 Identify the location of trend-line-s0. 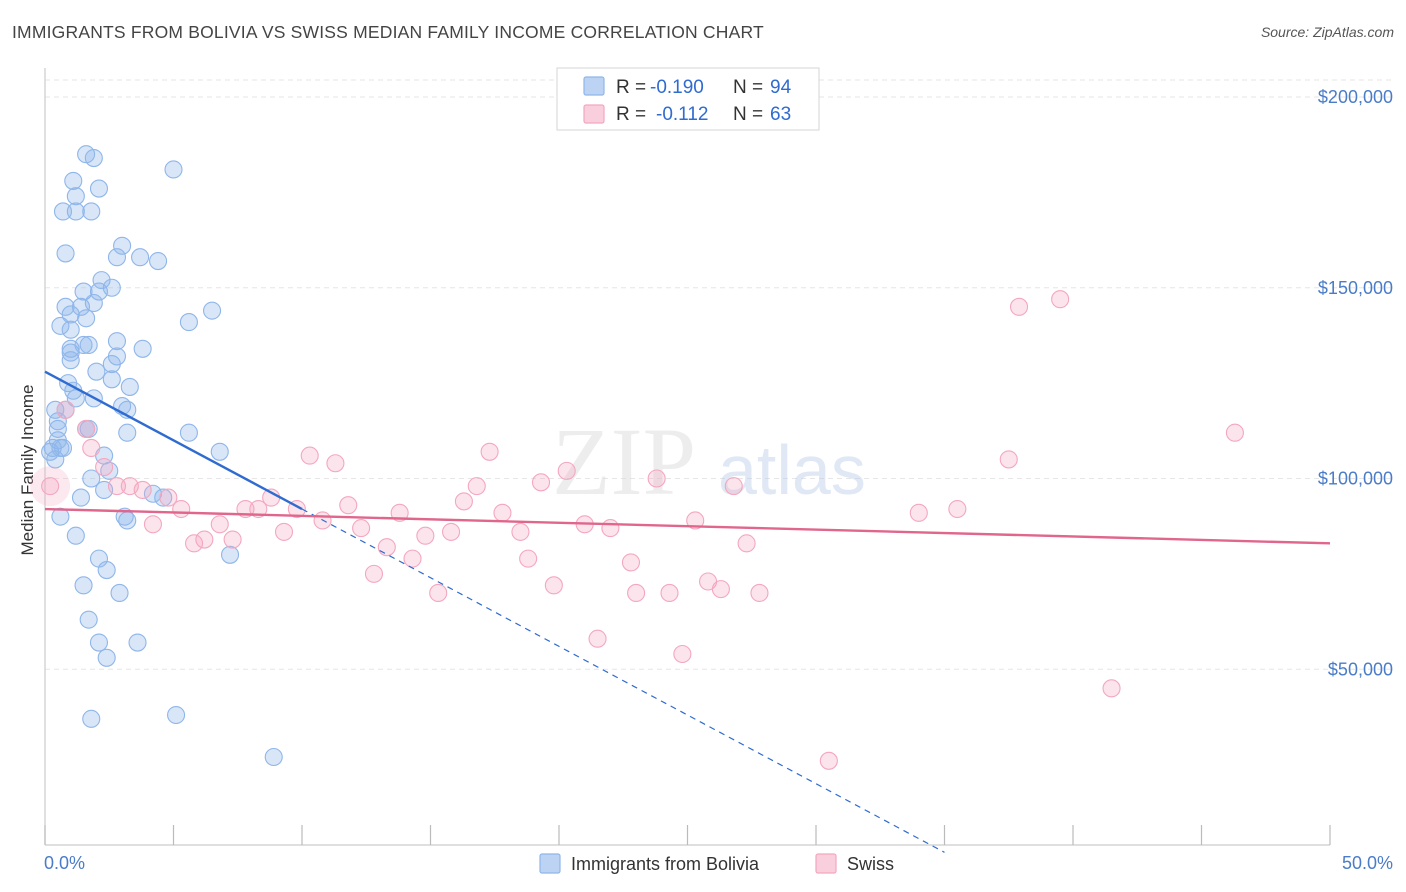
(173, 440).